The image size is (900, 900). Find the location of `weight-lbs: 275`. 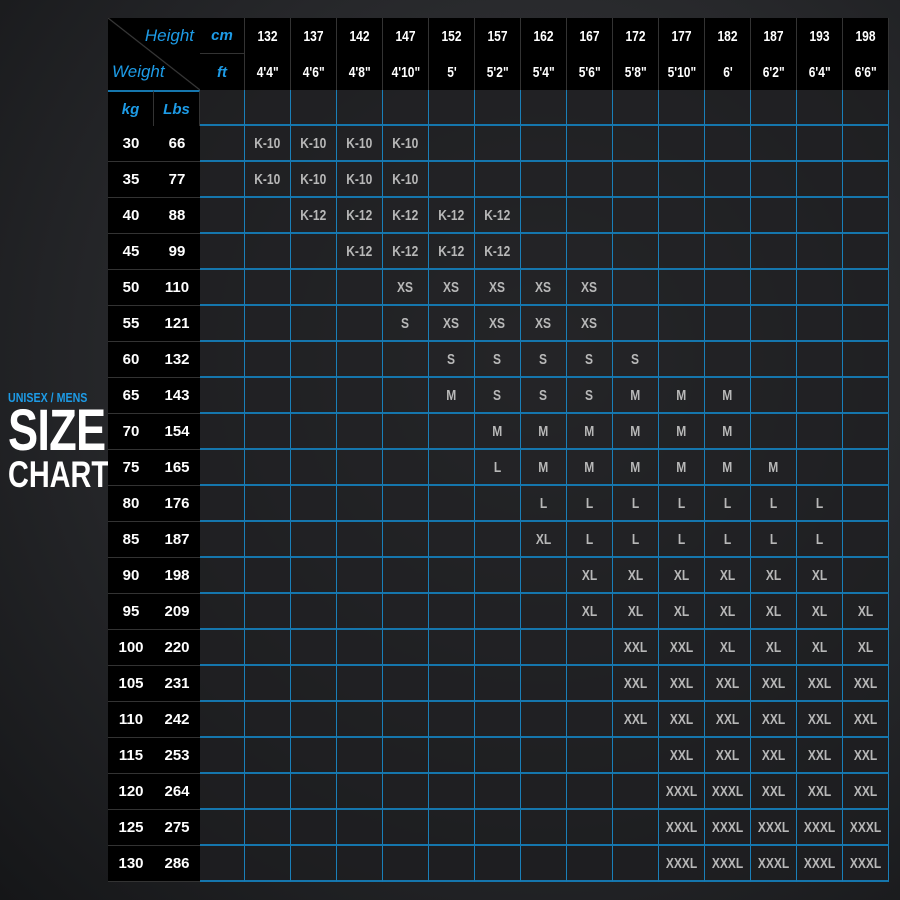

weight-lbs: 275 is located at coordinates (177, 828).